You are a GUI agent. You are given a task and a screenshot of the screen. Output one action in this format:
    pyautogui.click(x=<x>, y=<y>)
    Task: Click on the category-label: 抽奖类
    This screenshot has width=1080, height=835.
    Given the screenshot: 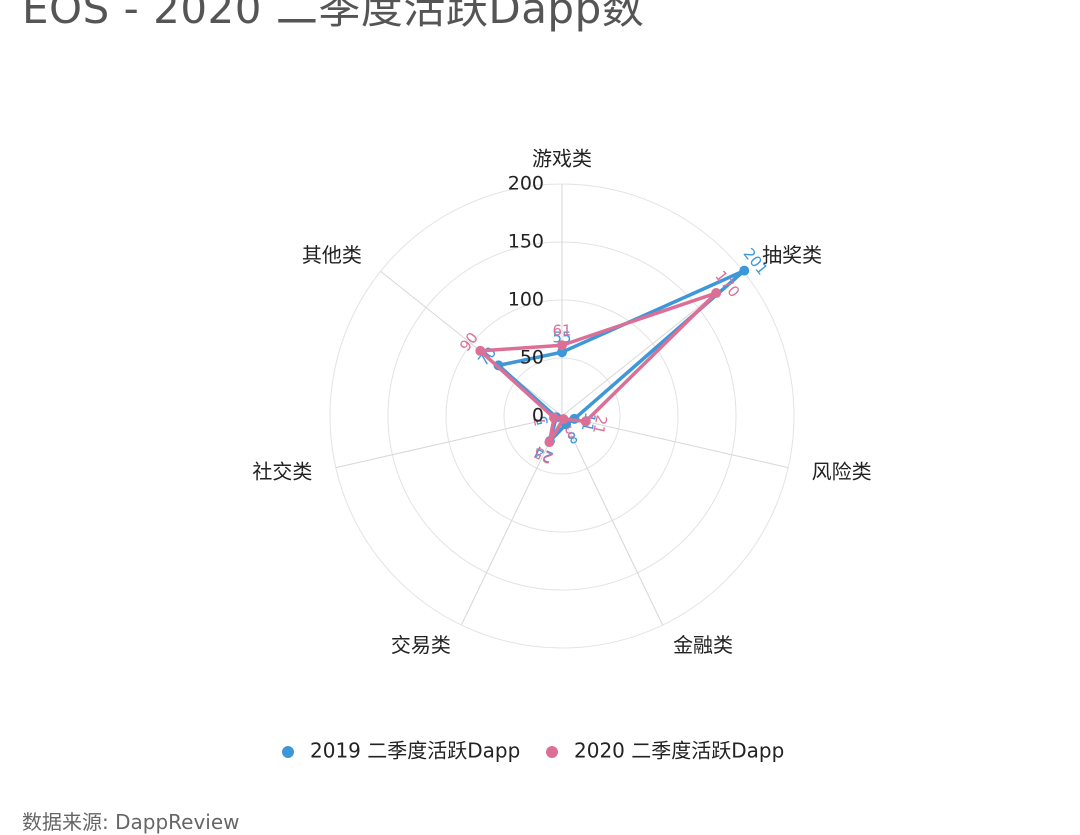 What is the action you would take?
    pyautogui.click(x=792, y=255)
    